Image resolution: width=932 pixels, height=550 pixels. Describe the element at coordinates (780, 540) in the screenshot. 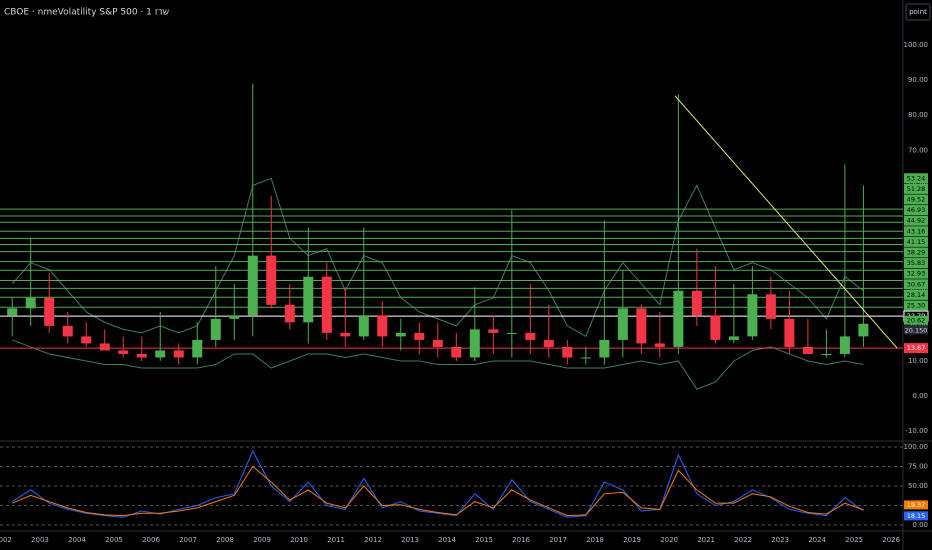

I see `x-tick-label: 2023` at that location.